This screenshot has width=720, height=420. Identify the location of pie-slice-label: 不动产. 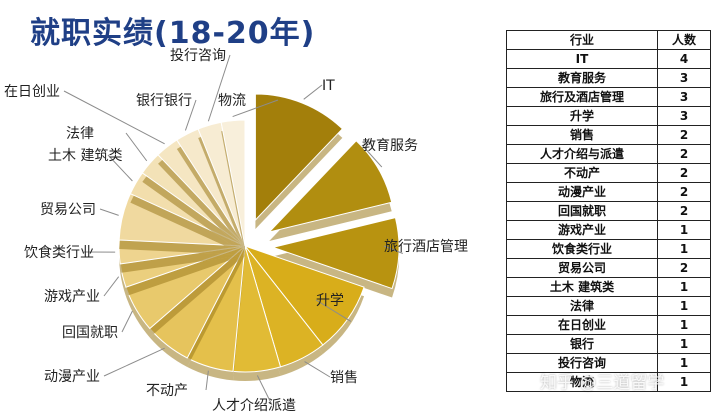
(167, 391).